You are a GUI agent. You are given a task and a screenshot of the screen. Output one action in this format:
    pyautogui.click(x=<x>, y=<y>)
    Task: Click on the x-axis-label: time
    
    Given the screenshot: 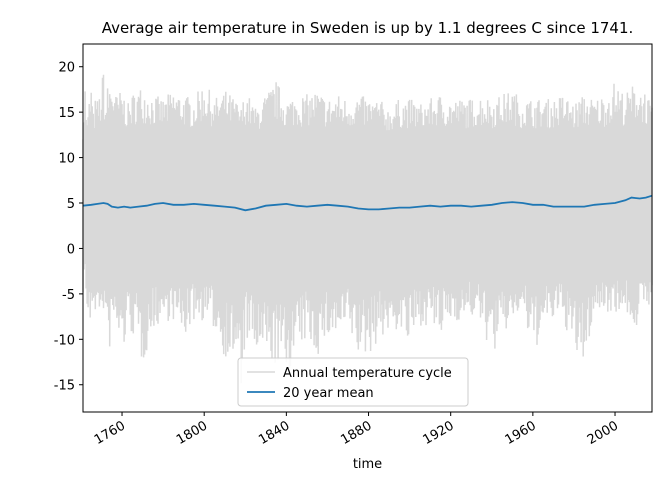 What is the action you would take?
    pyautogui.click(x=367, y=464)
    